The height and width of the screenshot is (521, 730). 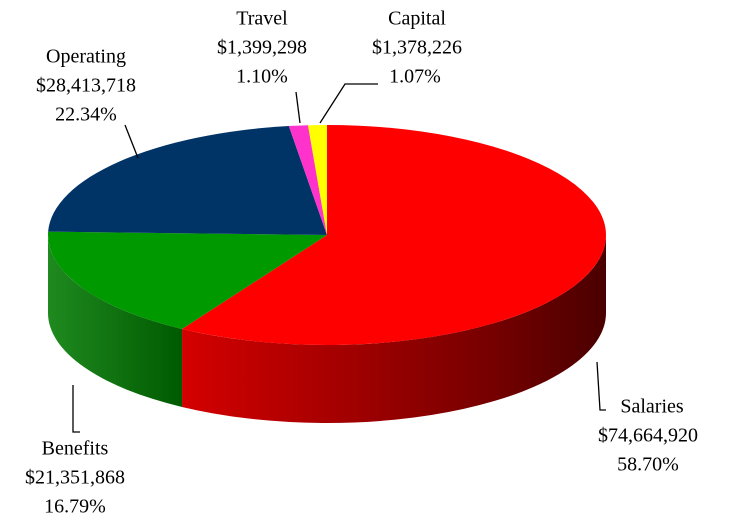 What do you see at coordinates (262, 19) in the screenshot?
I see `slice-name: Travel` at bounding box center [262, 19].